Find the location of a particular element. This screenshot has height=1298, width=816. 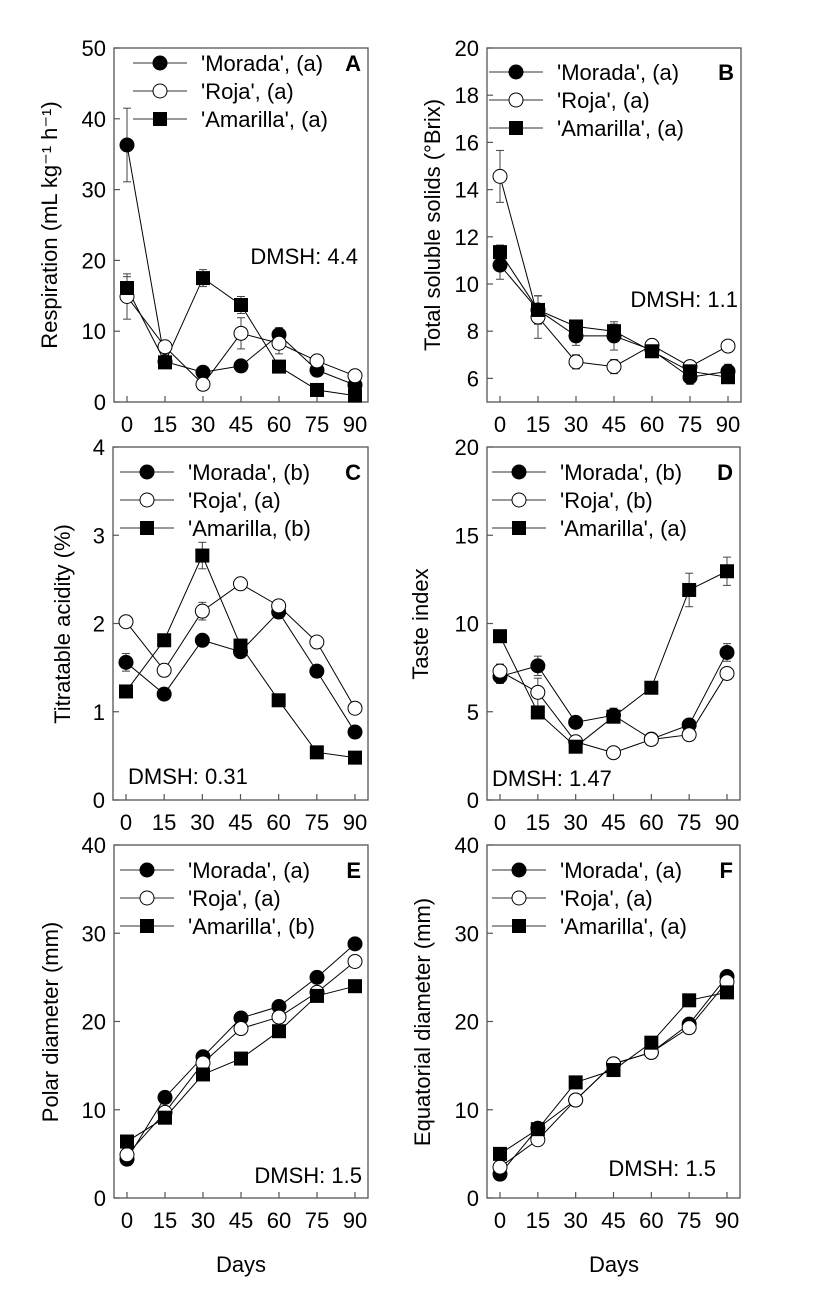

y-axis-title: Equatorial diameter (mm) is located at coordinates (422, 1022).